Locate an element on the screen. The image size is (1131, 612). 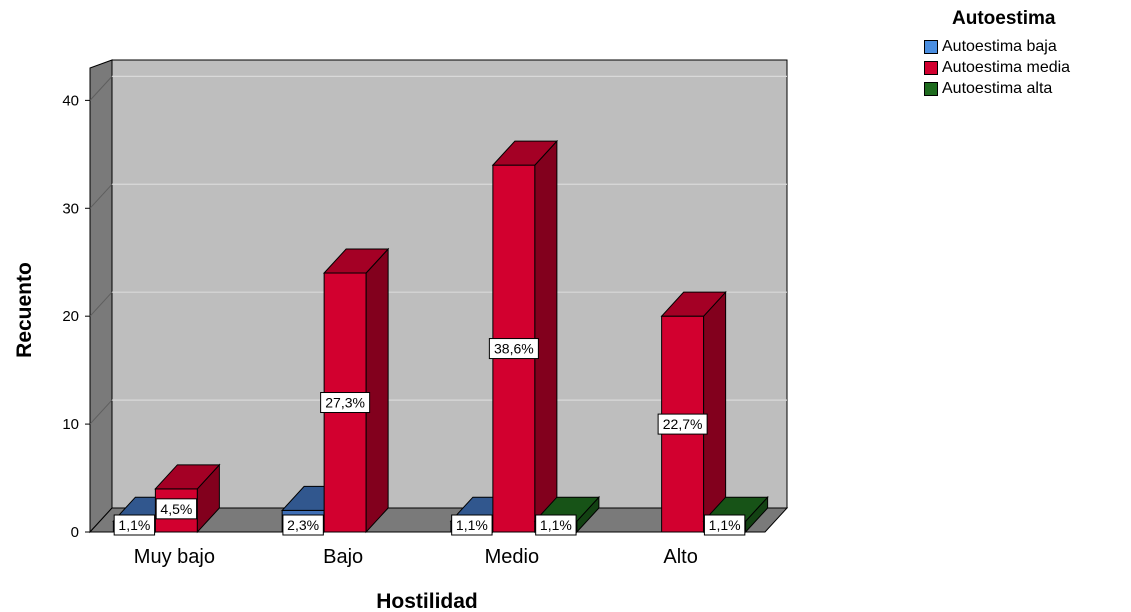
data-label-text: 38,6% is located at coordinates (514, 349).